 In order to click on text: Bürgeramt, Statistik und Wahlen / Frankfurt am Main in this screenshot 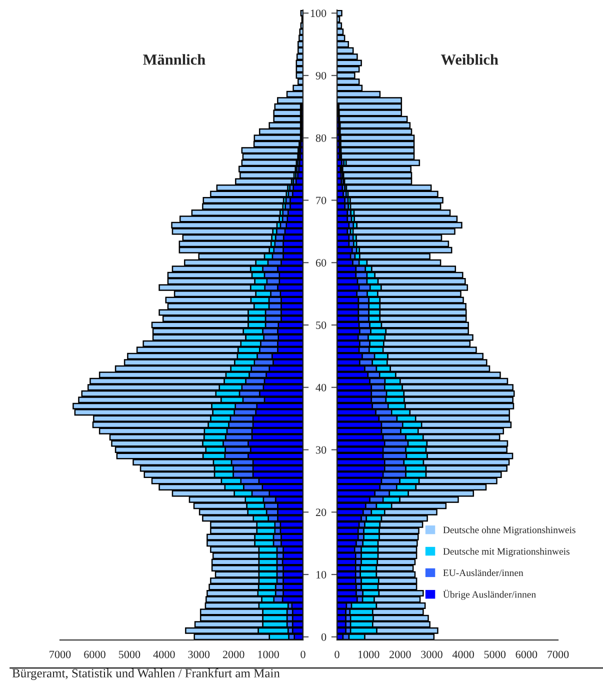, I will do `click(146, 674)`.